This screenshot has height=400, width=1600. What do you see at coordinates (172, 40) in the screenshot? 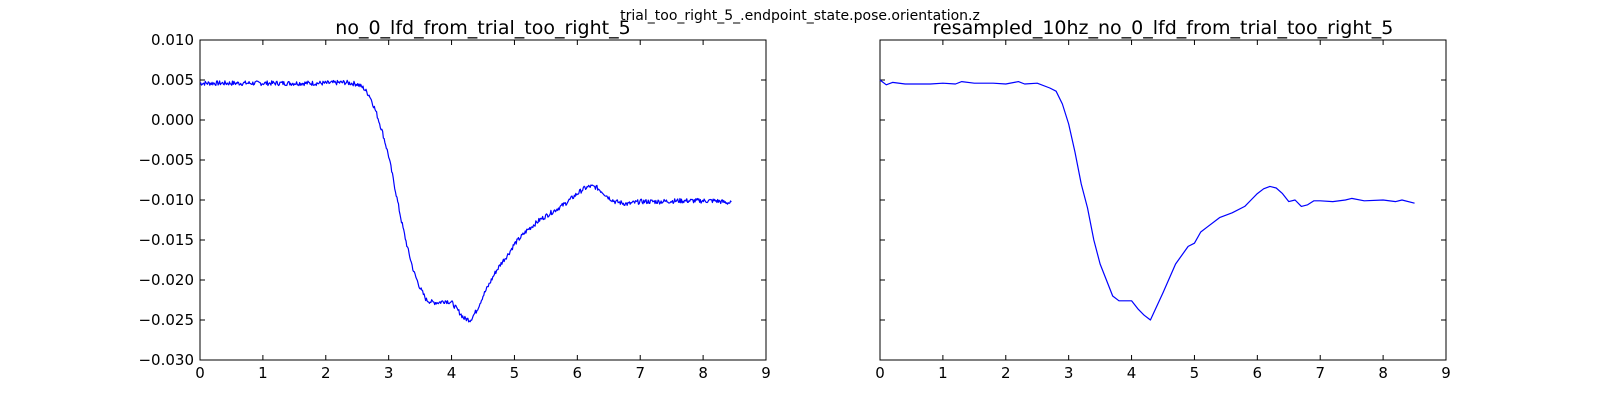
I see `y-tick-label: 0.010` at bounding box center [172, 40].